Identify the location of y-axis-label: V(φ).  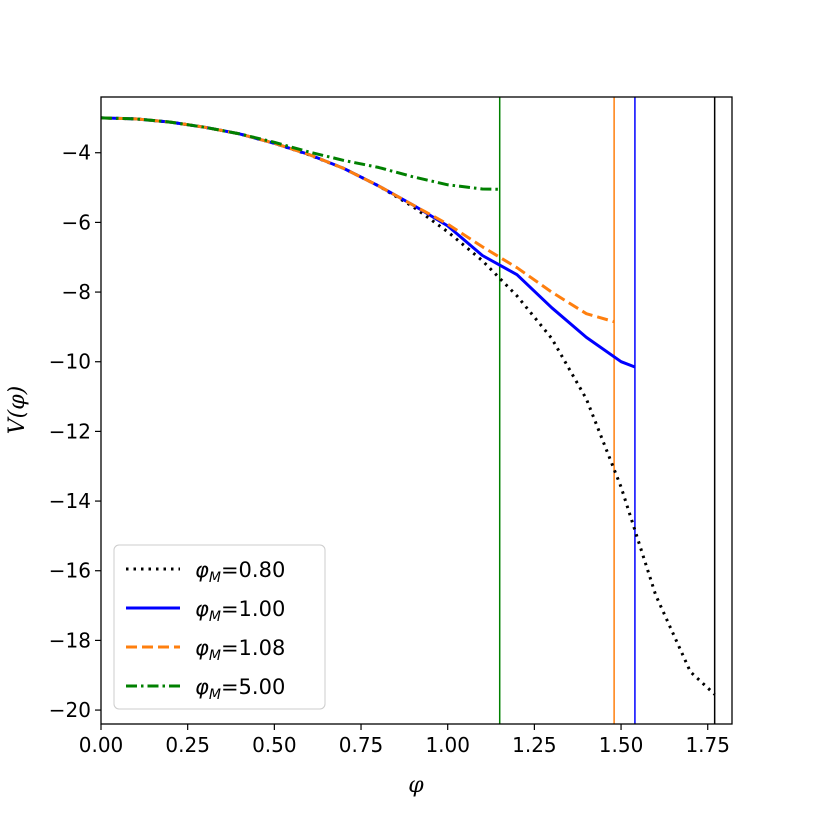
(17, 410).